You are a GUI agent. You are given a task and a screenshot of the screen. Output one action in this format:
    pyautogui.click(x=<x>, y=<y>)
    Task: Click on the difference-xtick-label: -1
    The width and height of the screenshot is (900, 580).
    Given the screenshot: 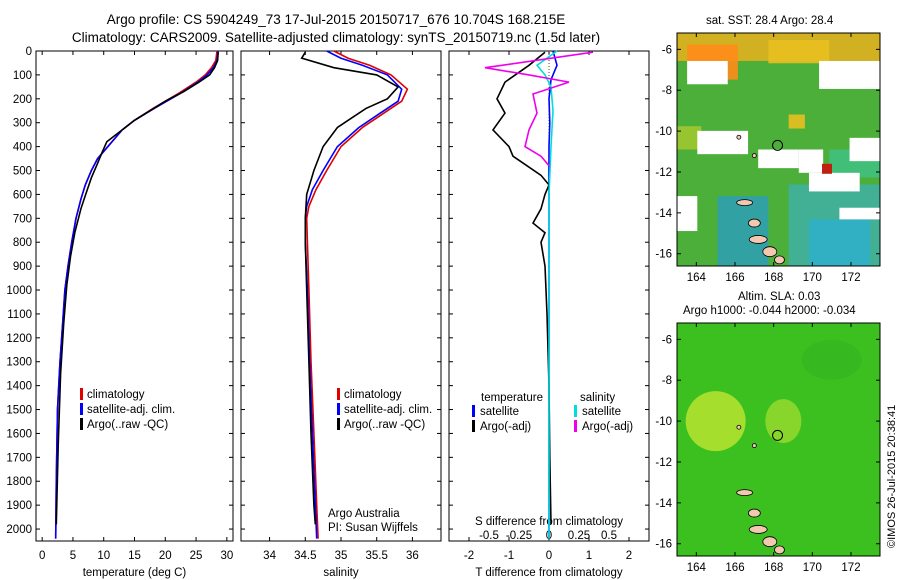 What is the action you would take?
    pyautogui.click(x=509, y=556)
    